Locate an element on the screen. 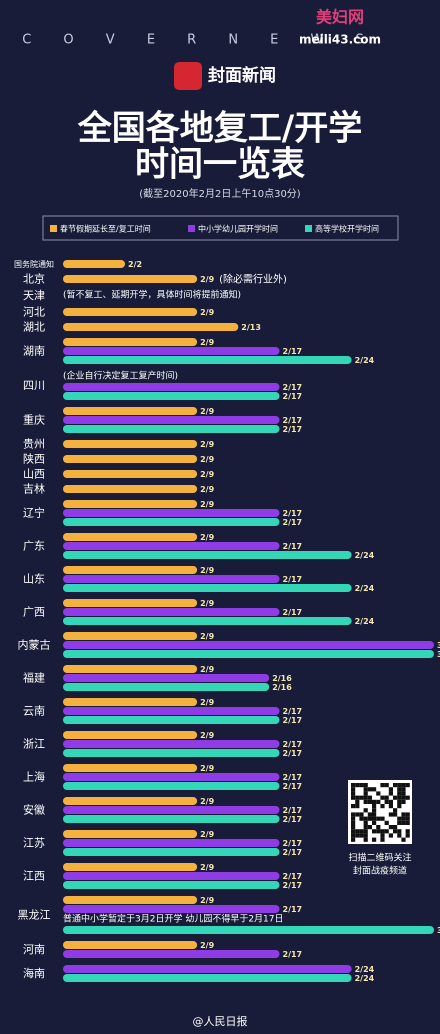 The height and width of the screenshot is (1034, 440). legend-label: 春节假期延长至/复工时间 is located at coordinates (105, 229).